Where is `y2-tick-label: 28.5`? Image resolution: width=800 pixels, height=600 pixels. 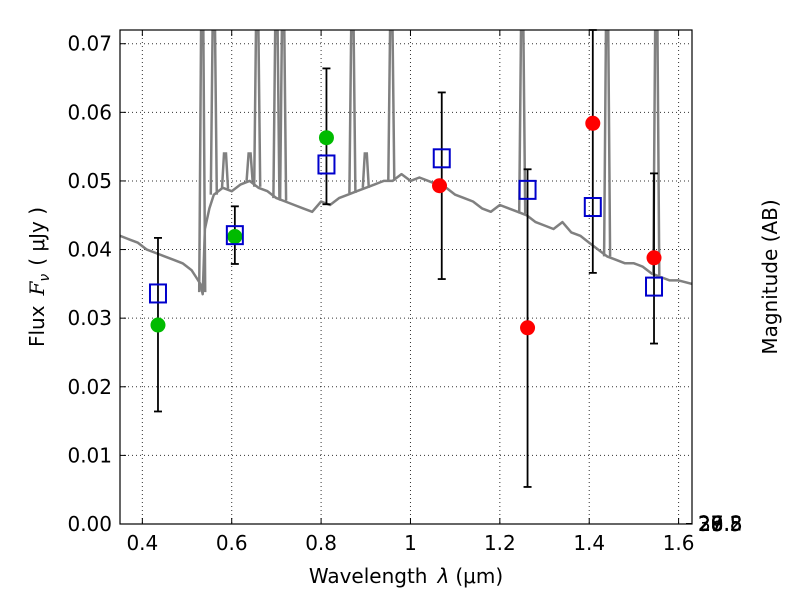
y2-tick-label: 28.5 is located at coordinates (720, 524).